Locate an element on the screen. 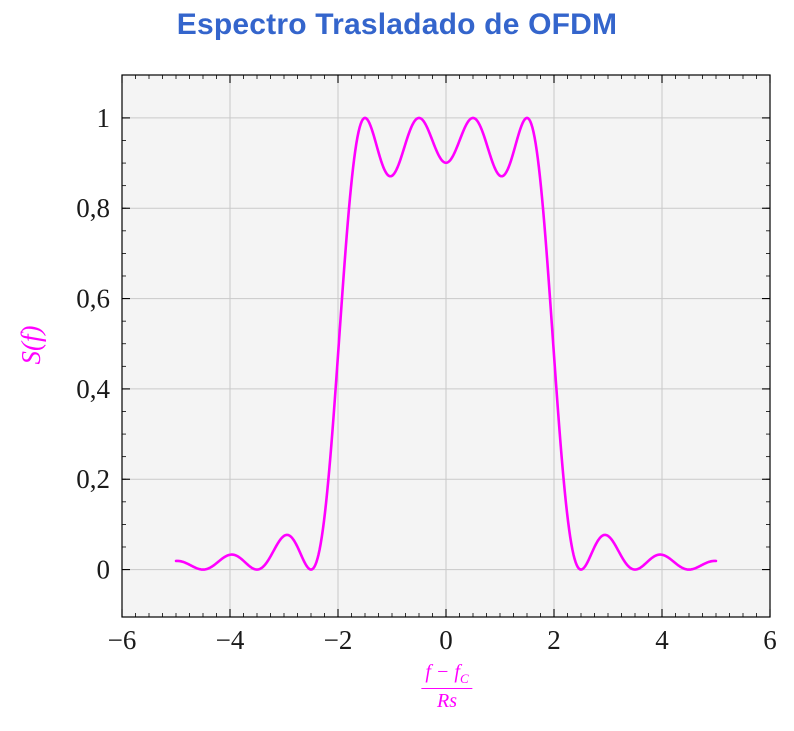 The height and width of the screenshot is (731, 794). y-tick-label: 0,6 is located at coordinates (93, 299).